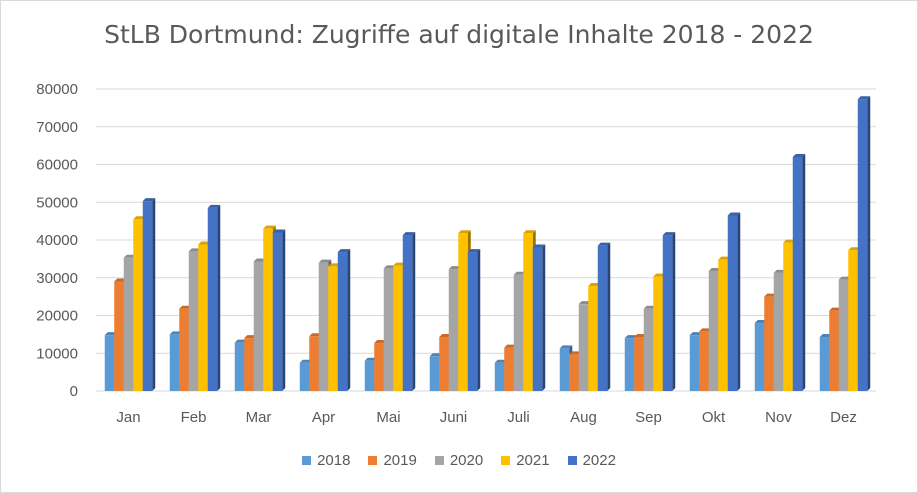  I want to click on legend-item: 2019, so click(392, 460).